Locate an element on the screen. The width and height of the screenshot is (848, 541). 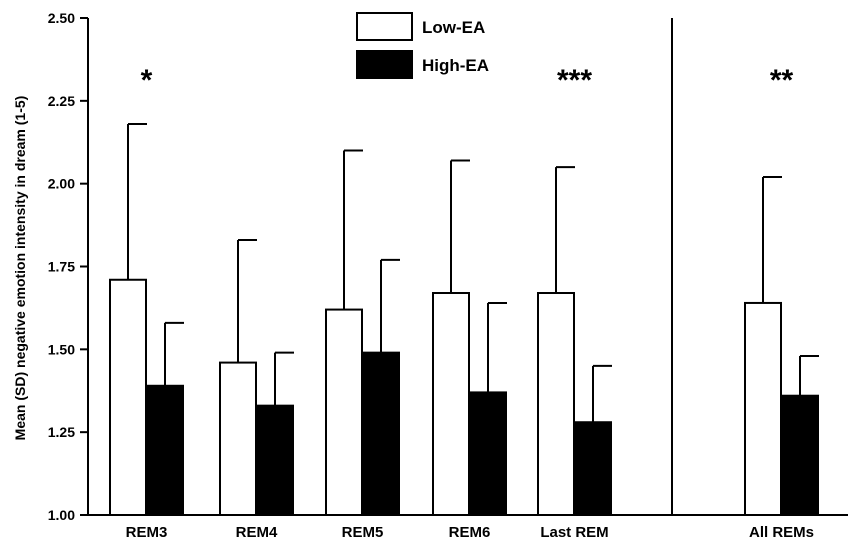
category-label: REM4 is located at coordinates (257, 532).